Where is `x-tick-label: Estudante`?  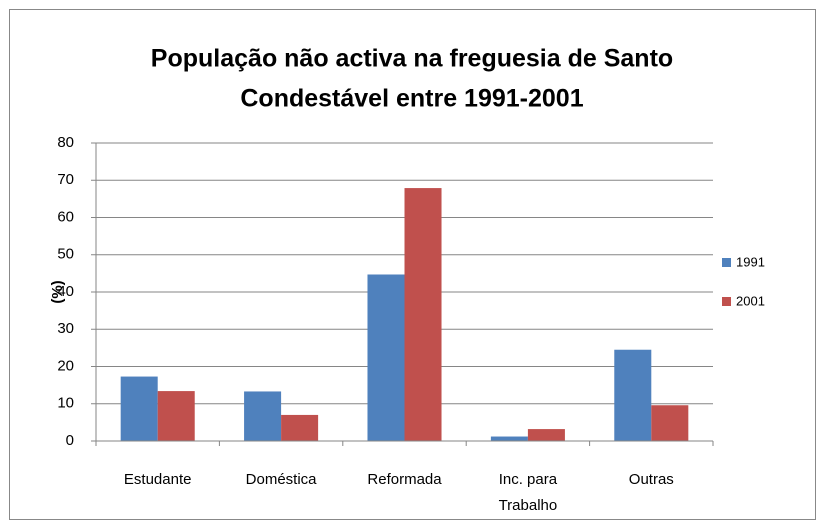
x-tick-label: Estudante is located at coordinates (157, 479).